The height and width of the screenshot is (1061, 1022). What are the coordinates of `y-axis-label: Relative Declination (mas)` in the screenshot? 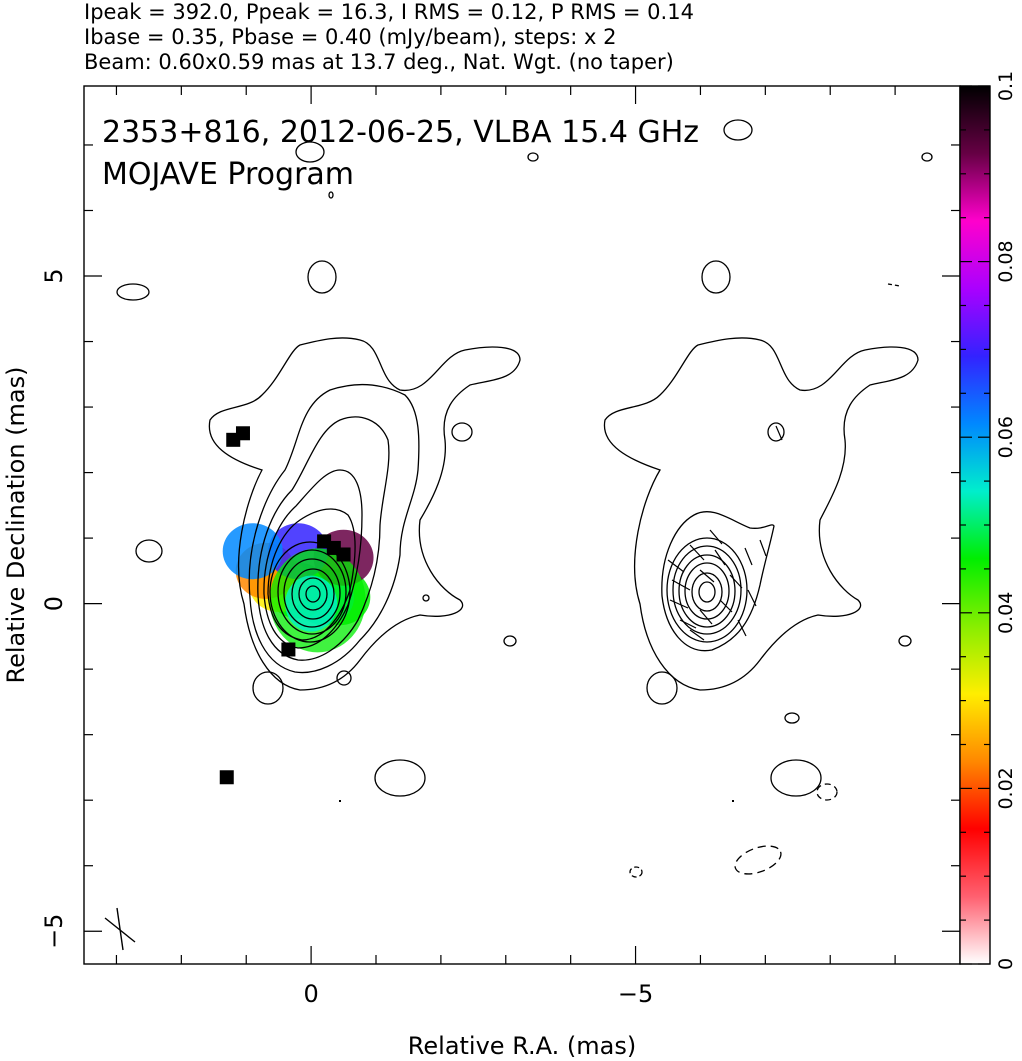 It's located at (16, 524).